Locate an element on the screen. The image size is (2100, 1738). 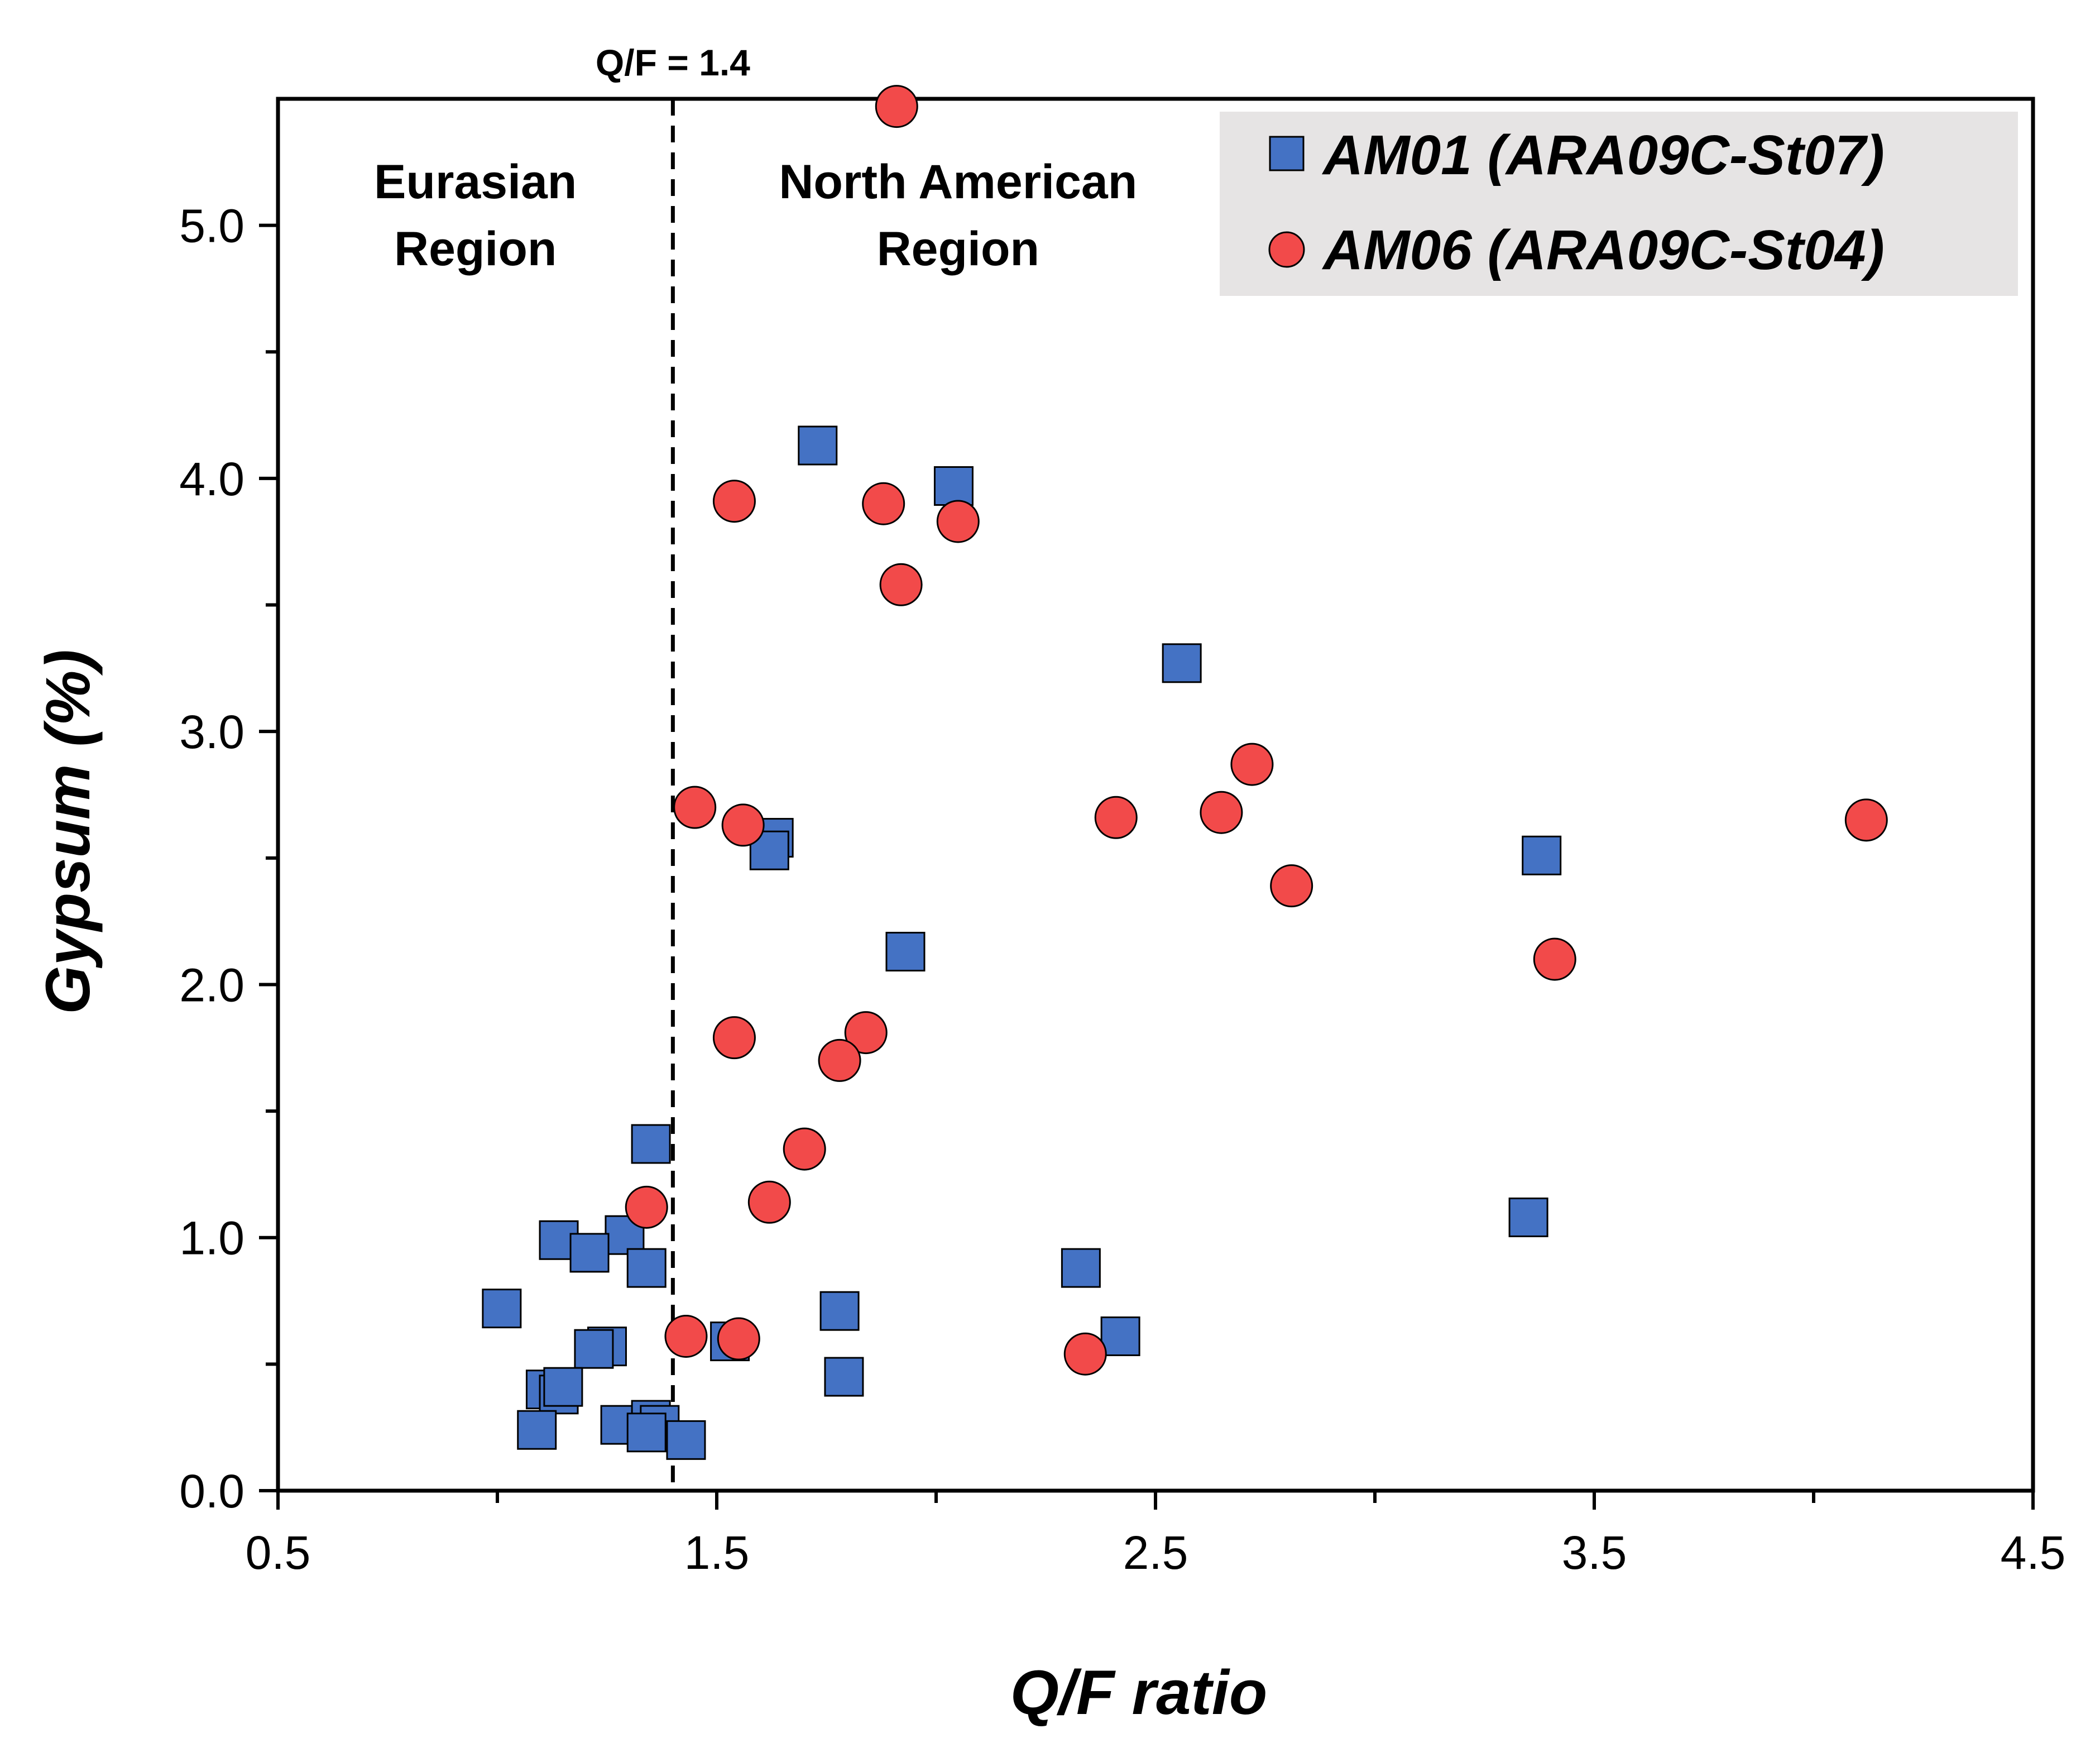
x-tick-label: 3.5 is located at coordinates (1594, 1552).